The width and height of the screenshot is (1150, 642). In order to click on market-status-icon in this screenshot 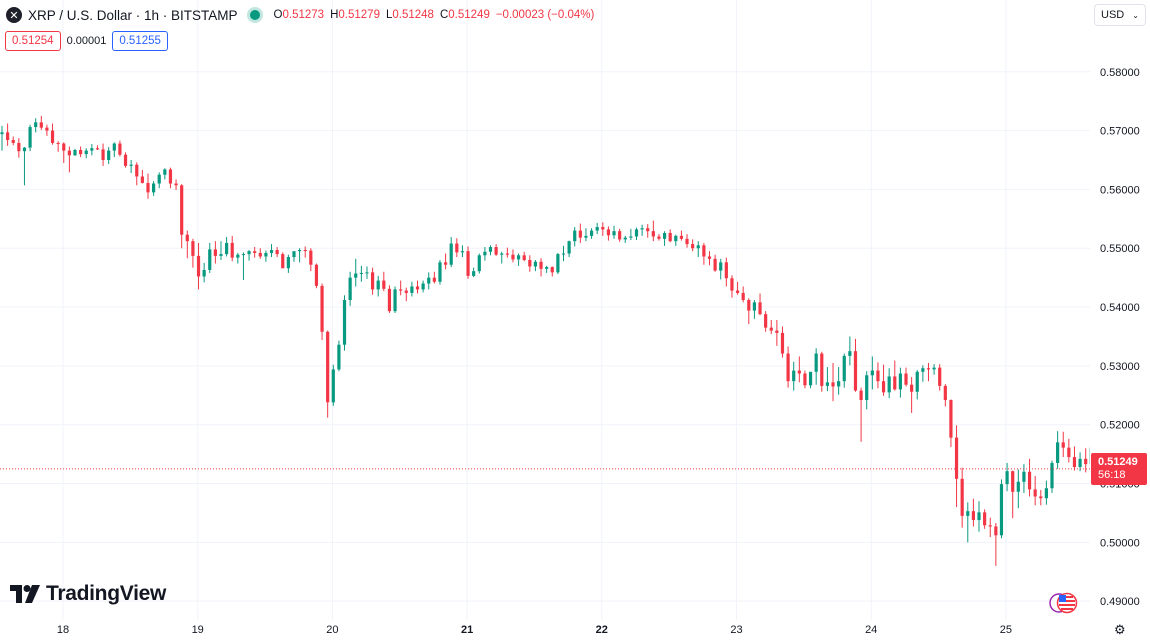, I will do `click(254, 15)`.